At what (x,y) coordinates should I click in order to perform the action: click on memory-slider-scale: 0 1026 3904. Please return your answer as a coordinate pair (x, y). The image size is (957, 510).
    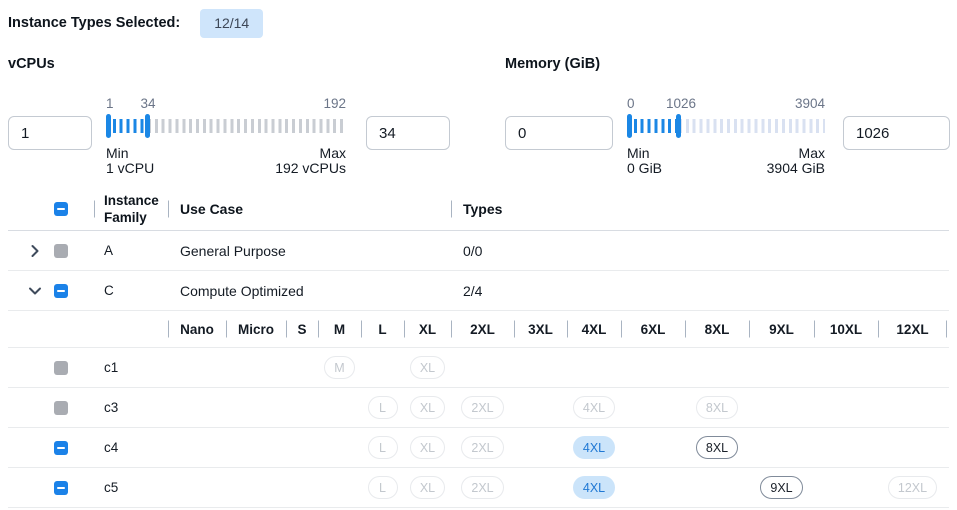
    Looking at the image, I should click on (726, 104).